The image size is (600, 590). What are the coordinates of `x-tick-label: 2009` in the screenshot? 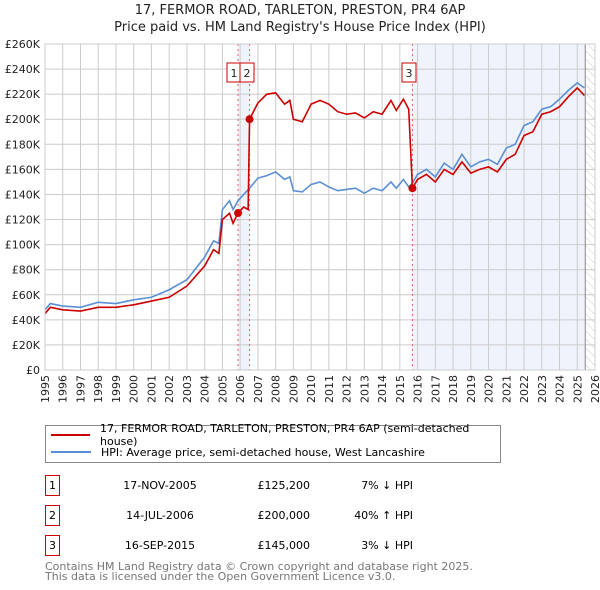 It's located at (293, 389).